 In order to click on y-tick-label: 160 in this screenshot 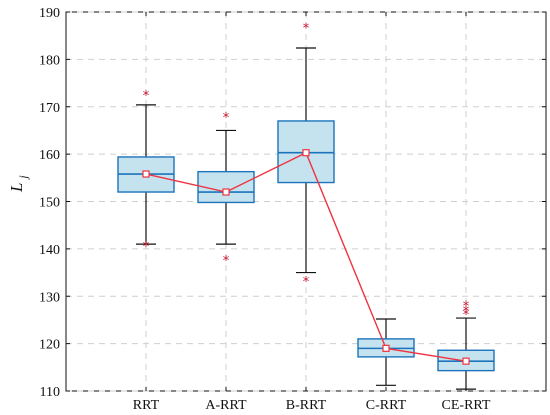, I will do `click(49, 155)`.